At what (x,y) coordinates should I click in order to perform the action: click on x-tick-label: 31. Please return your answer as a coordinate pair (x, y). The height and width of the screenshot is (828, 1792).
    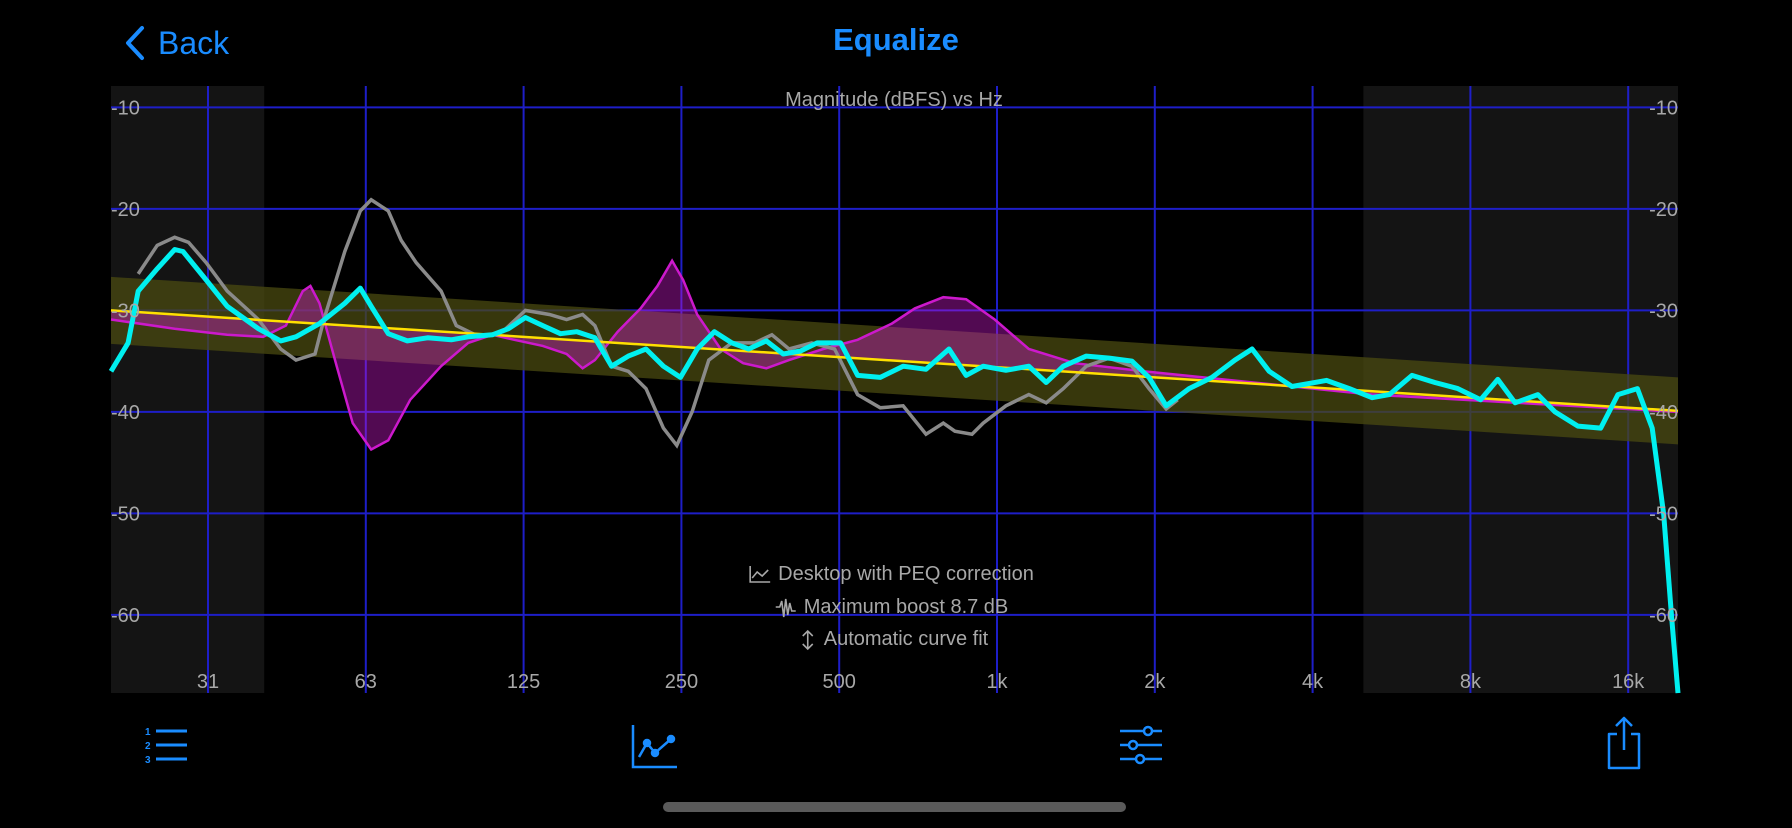
    Looking at the image, I should click on (208, 682).